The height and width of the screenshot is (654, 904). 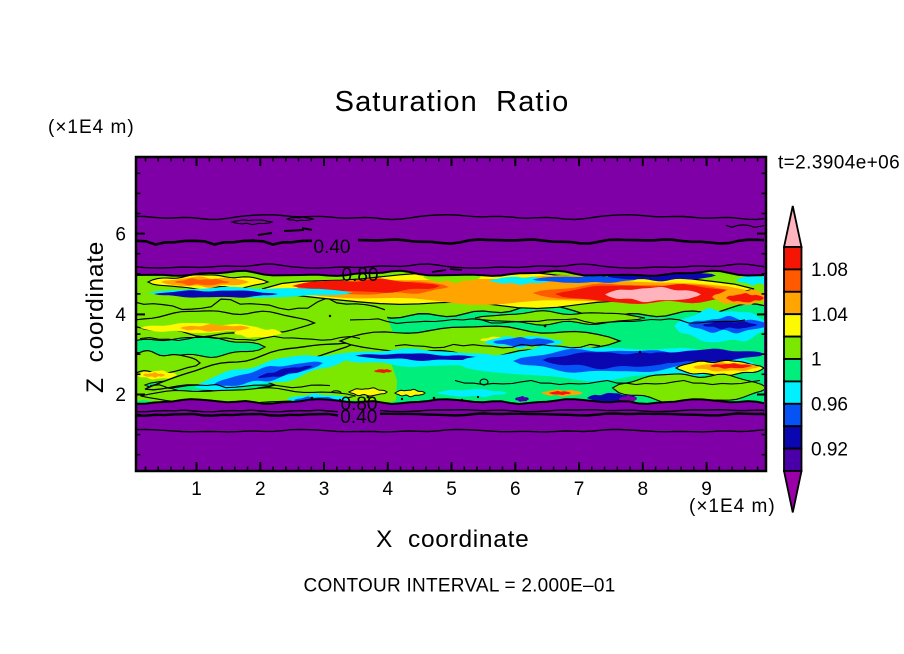 I want to click on svg-text: 0.92, so click(x=829, y=449).